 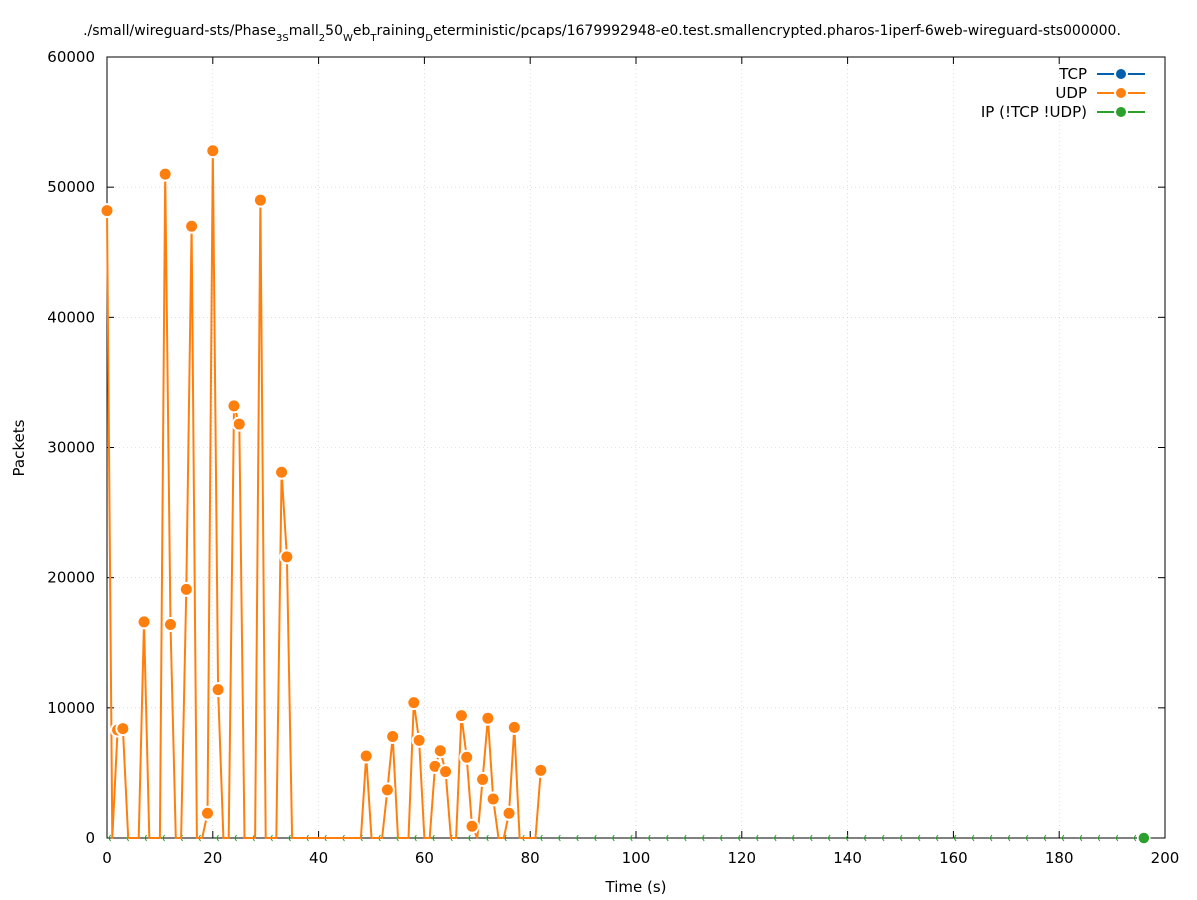 What do you see at coordinates (953, 858) in the screenshot?
I see `x-tick-label: 160` at bounding box center [953, 858].